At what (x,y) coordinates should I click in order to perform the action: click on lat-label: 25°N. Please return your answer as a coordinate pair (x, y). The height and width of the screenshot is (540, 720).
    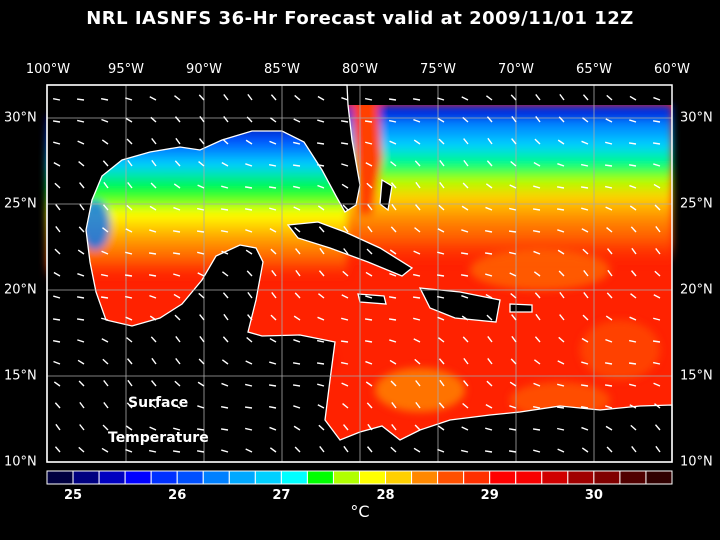
    Looking at the image, I should click on (696, 204).